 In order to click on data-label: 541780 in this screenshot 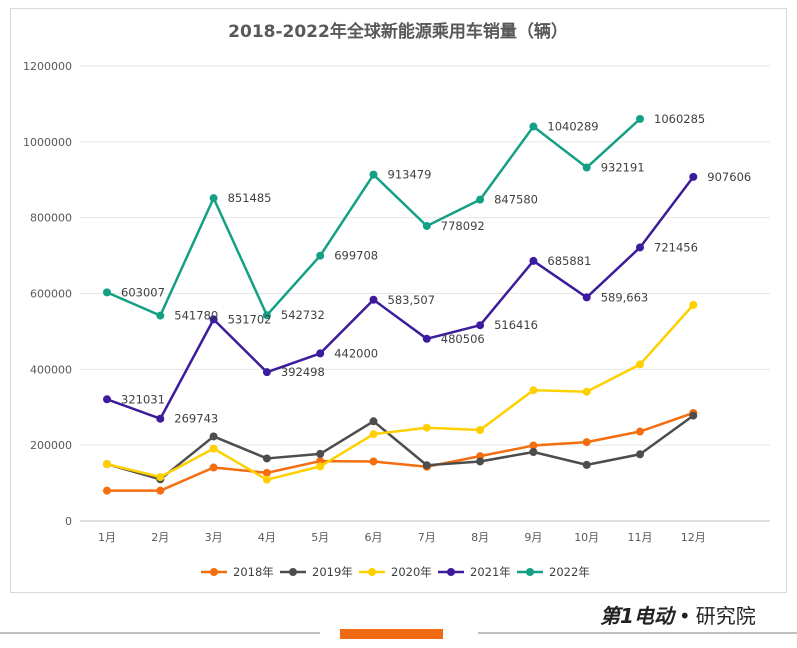, I will do `click(196, 316)`.